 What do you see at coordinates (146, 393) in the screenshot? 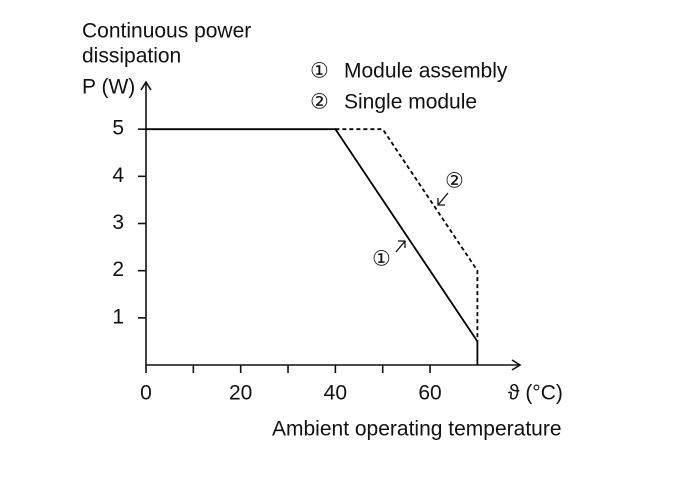
I see `x-tick-label: 0` at bounding box center [146, 393].